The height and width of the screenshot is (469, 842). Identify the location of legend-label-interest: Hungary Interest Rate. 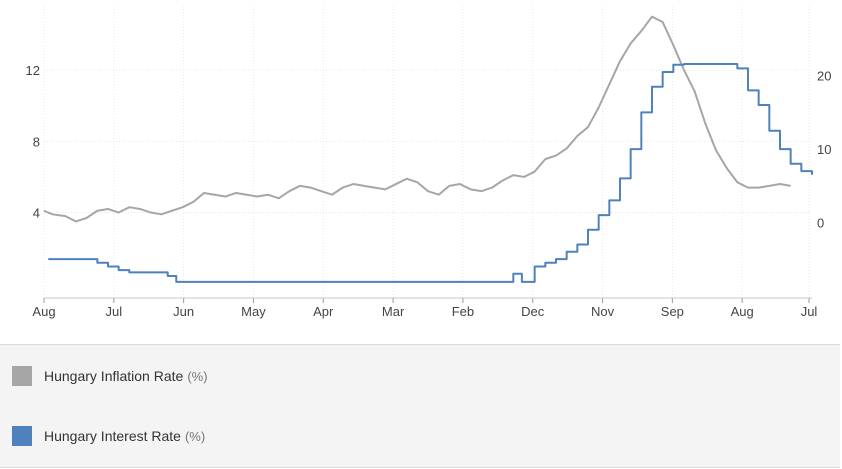
(112, 436).